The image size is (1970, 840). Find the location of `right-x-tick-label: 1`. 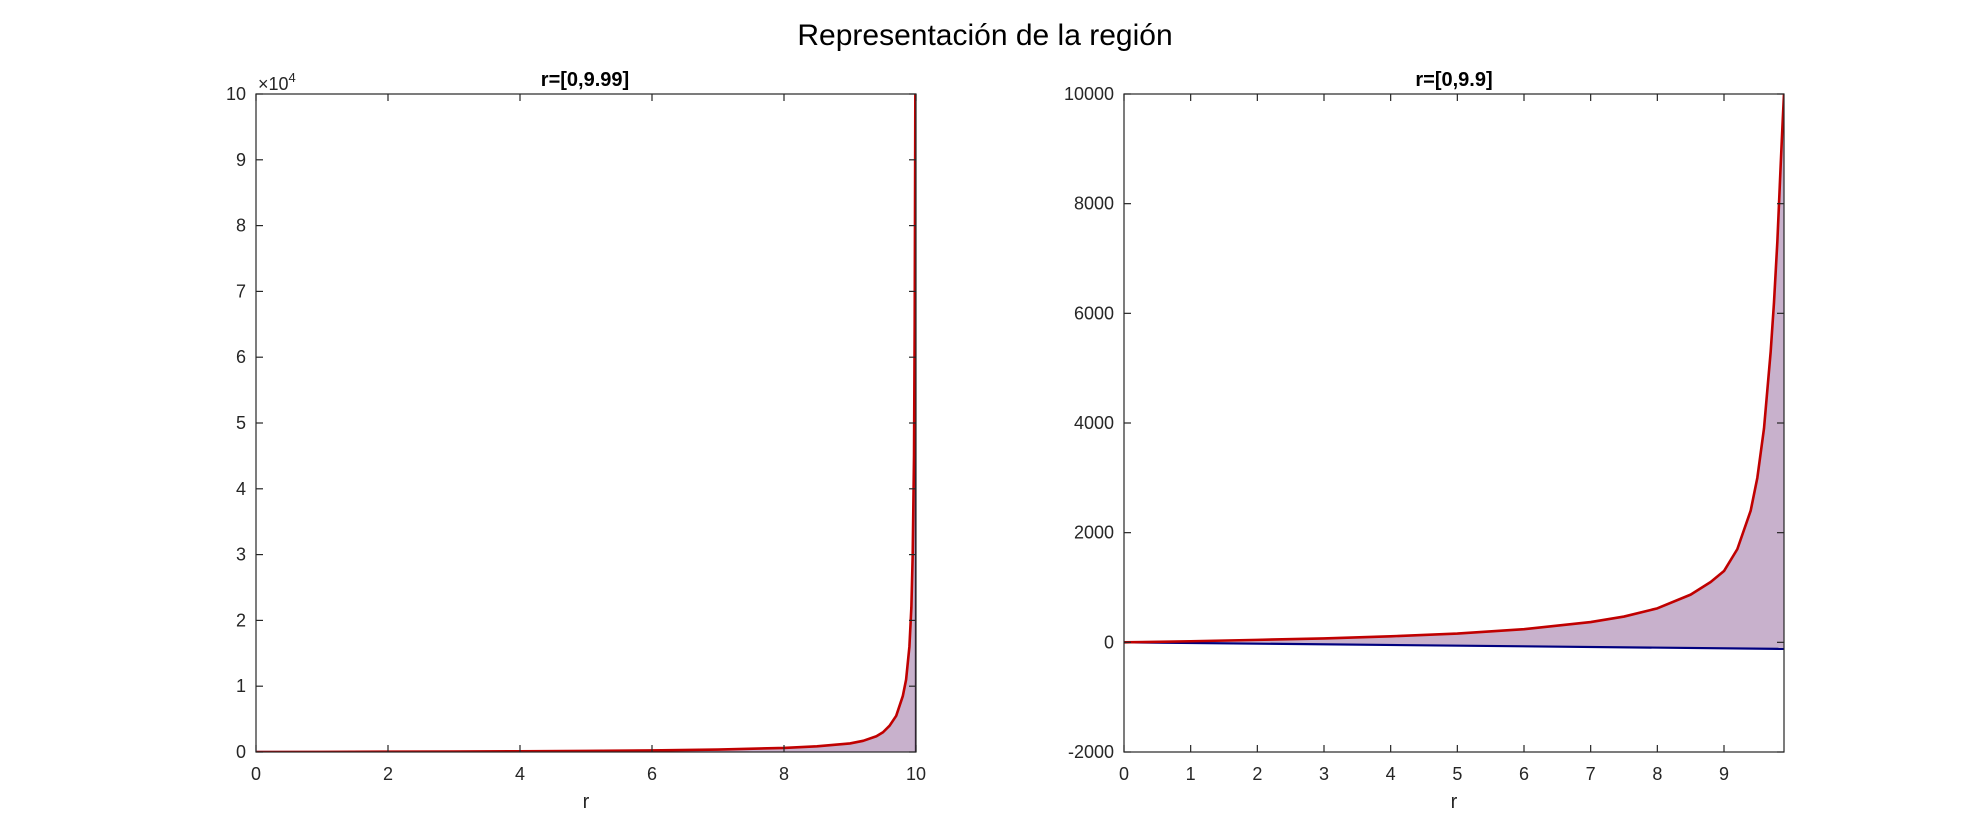

right-x-tick-label: 1 is located at coordinates (1191, 774).